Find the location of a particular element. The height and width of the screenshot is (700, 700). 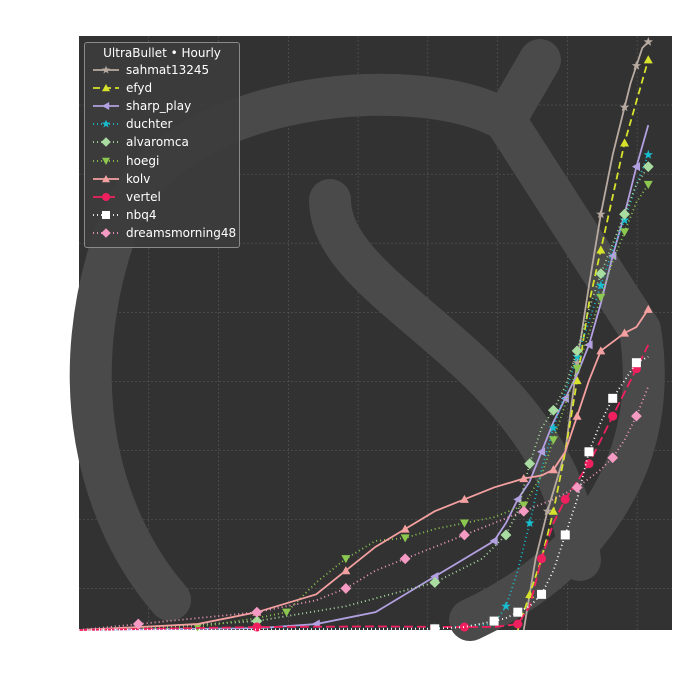

legend-label: sahmat13245 is located at coordinates (168, 70).